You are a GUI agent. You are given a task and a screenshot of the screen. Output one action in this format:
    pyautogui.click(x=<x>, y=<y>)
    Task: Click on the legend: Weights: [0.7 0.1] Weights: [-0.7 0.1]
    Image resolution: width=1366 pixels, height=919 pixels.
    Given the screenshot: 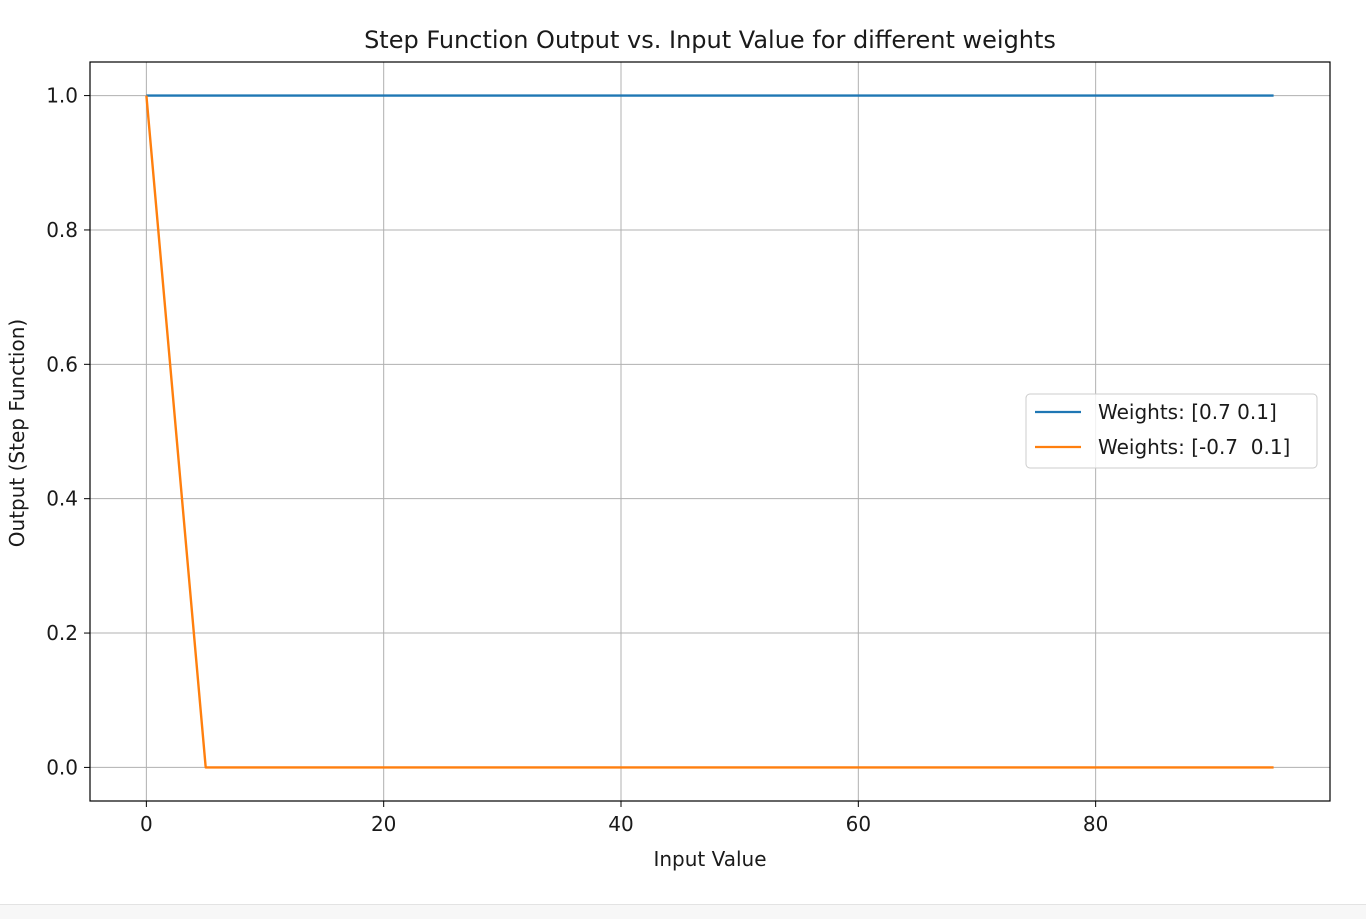 What is the action you would take?
    pyautogui.click(x=1171, y=431)
    